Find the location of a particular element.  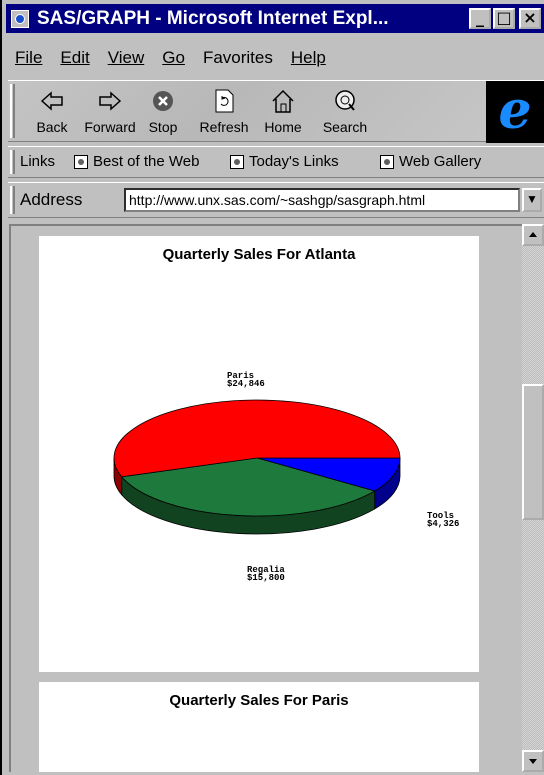

home-icon is located at coordinates (283, 101).